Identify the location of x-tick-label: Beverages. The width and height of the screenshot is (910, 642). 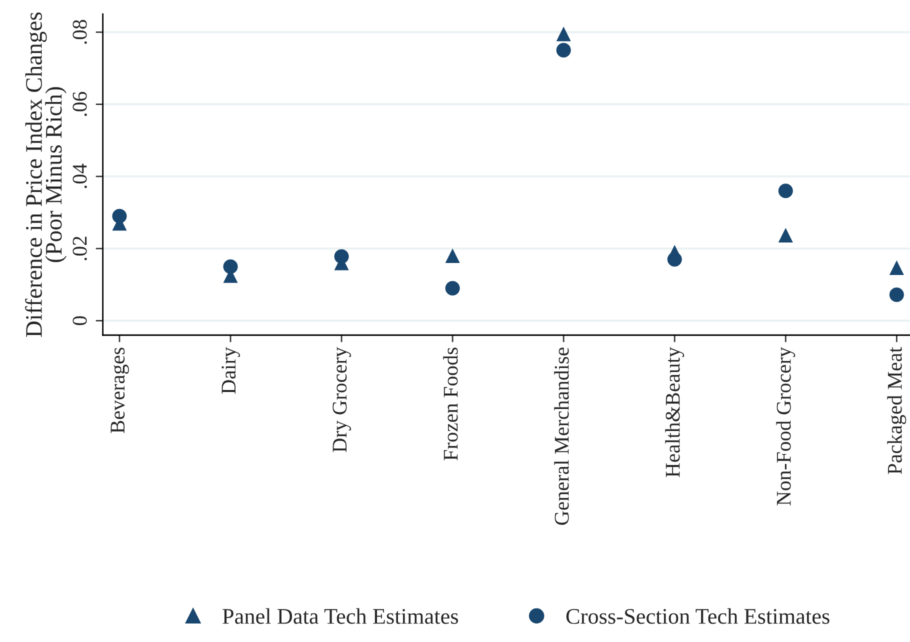
(119, 391).